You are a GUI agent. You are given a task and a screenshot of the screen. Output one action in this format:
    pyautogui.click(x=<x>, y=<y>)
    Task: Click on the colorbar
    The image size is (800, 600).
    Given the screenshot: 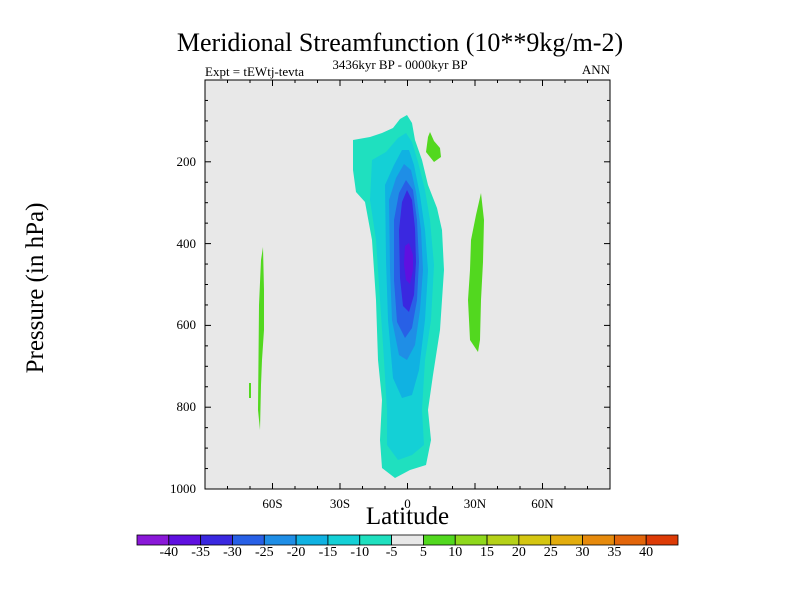 What is the action you would take?
    pyautogui.click(x=407, y=540)
    